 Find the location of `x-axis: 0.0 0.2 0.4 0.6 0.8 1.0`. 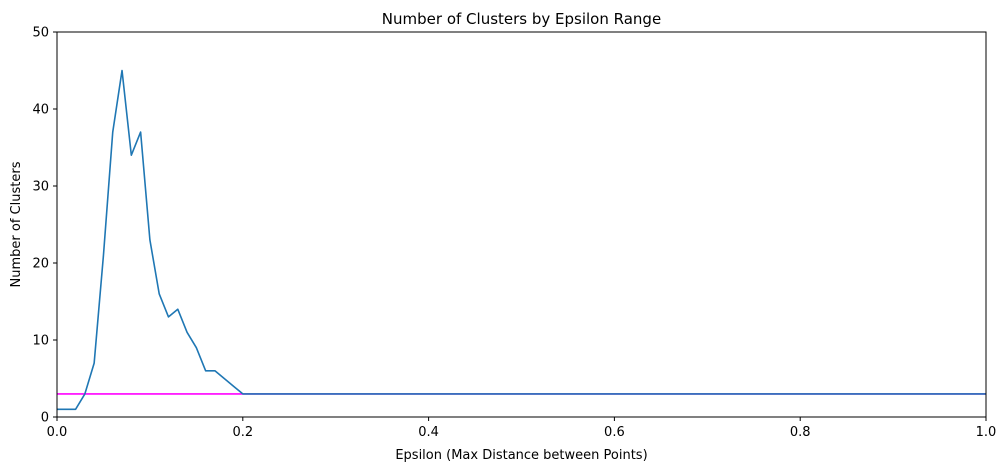

x-axis: 0.0 0.2 0.4 0.6 0.8 1.0 is located at coordinates (522, 428).